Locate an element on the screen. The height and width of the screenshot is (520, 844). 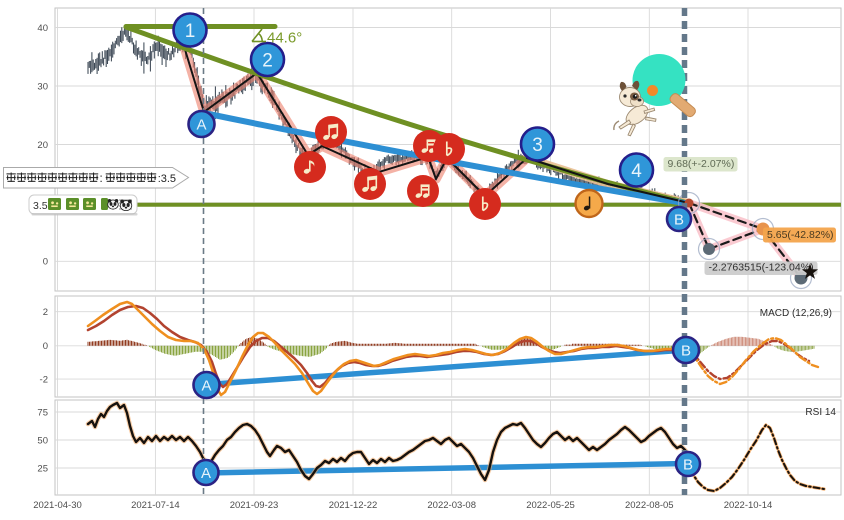
svg-text: 25 is located at coordinates (42, 468).